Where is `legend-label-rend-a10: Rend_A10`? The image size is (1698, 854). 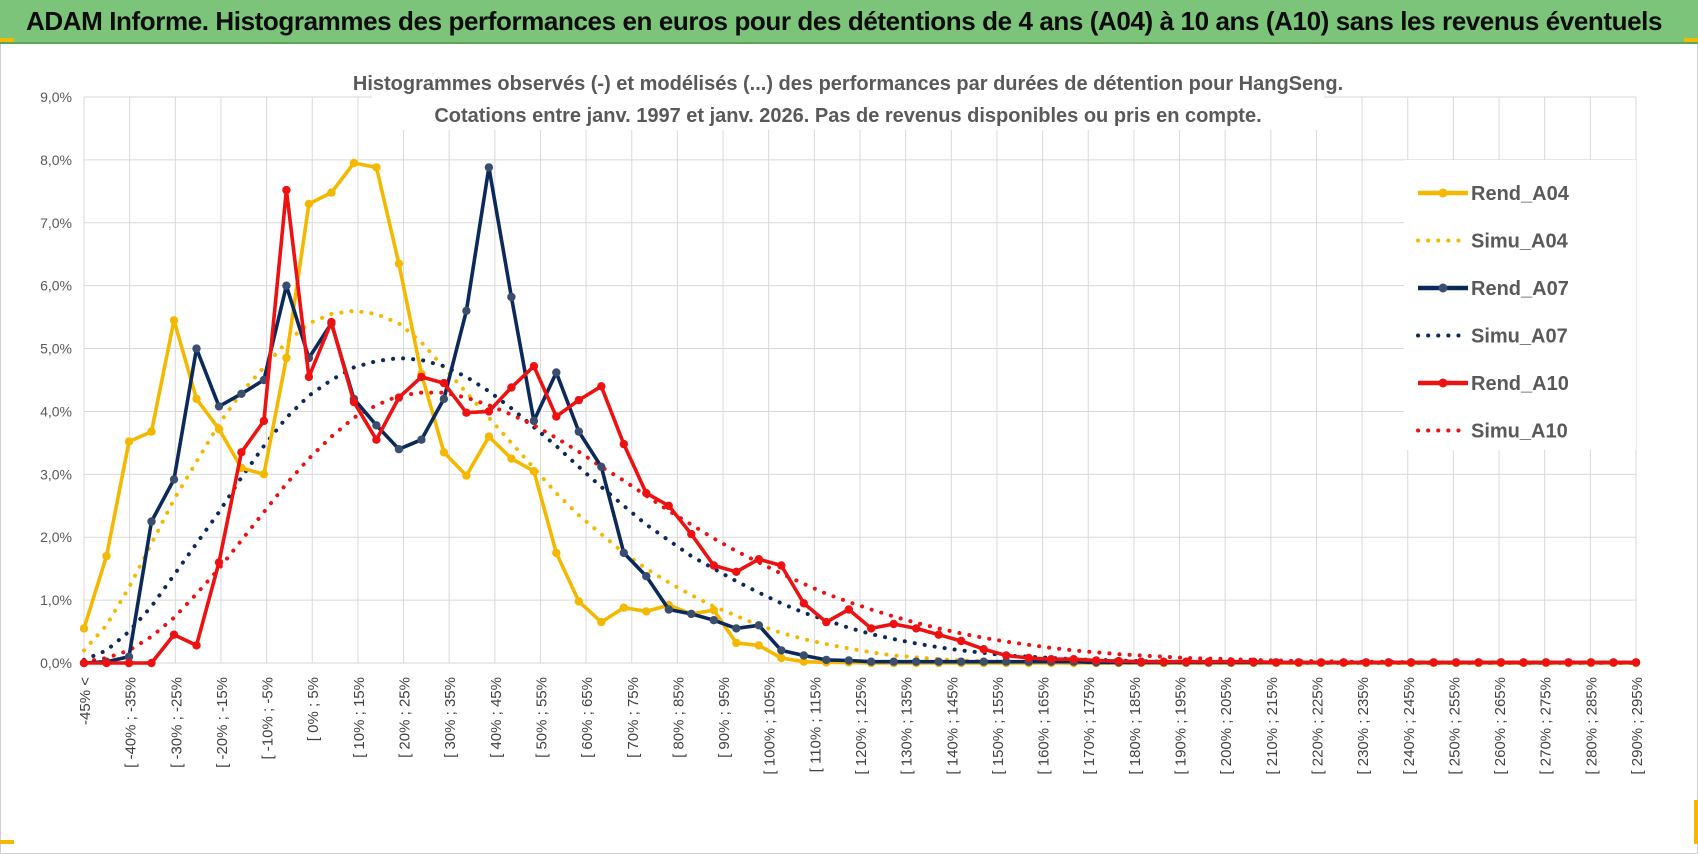
legend-label-rend-a10: Rend_A10 is located at coordinates (1520, 384).